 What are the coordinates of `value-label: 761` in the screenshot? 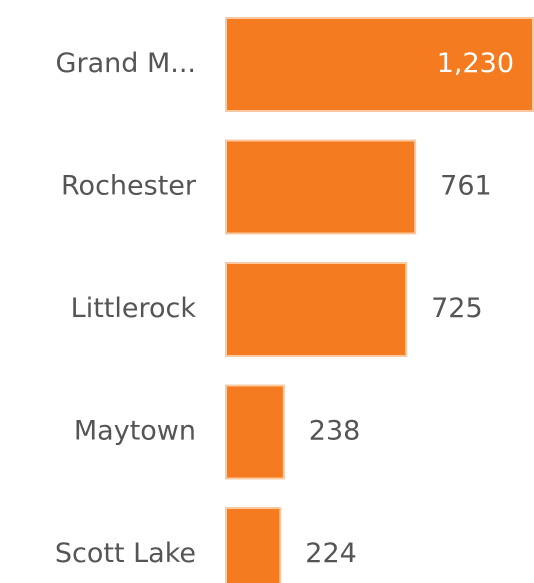 It's located at (466, 186).